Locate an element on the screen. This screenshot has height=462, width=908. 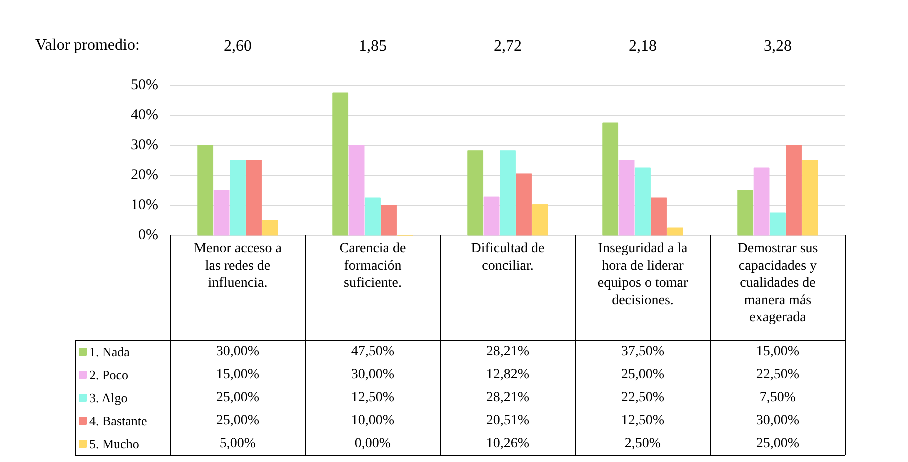
text: Valor promedio: is located at coordinates (88, 45).